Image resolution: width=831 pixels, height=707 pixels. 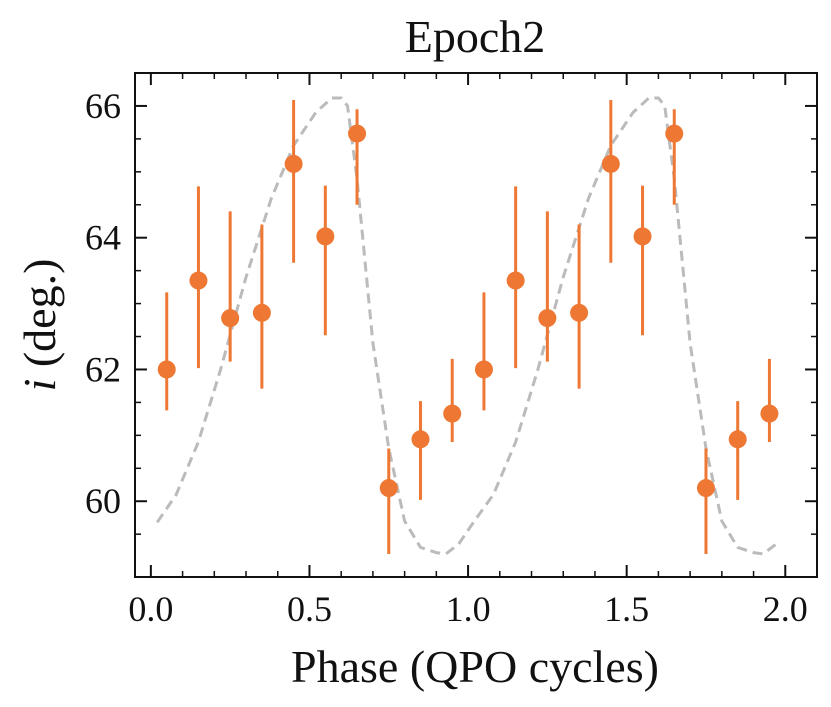 What do you see at coordinates (103, 106) in the screenshot?
I see `y-tick-label: 66` at bounding box center [103, 106].